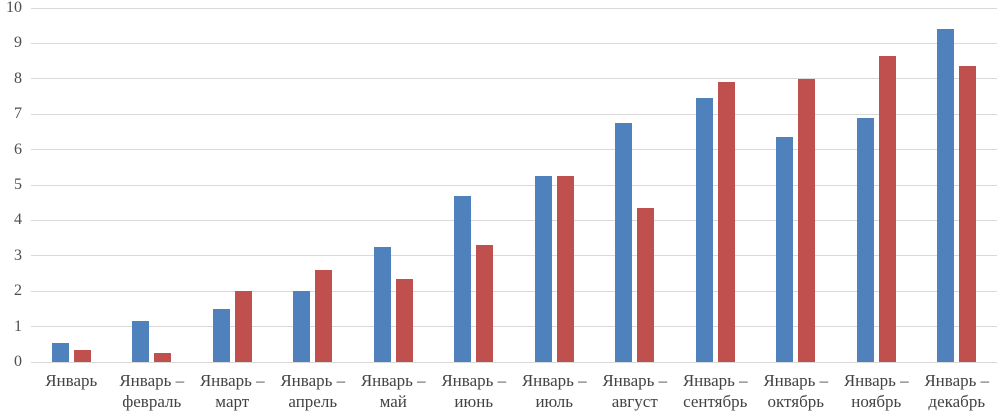  Describe the element at coordinates (18, 326) in the screenshot. I see `y-tick-label: 1` at that location.